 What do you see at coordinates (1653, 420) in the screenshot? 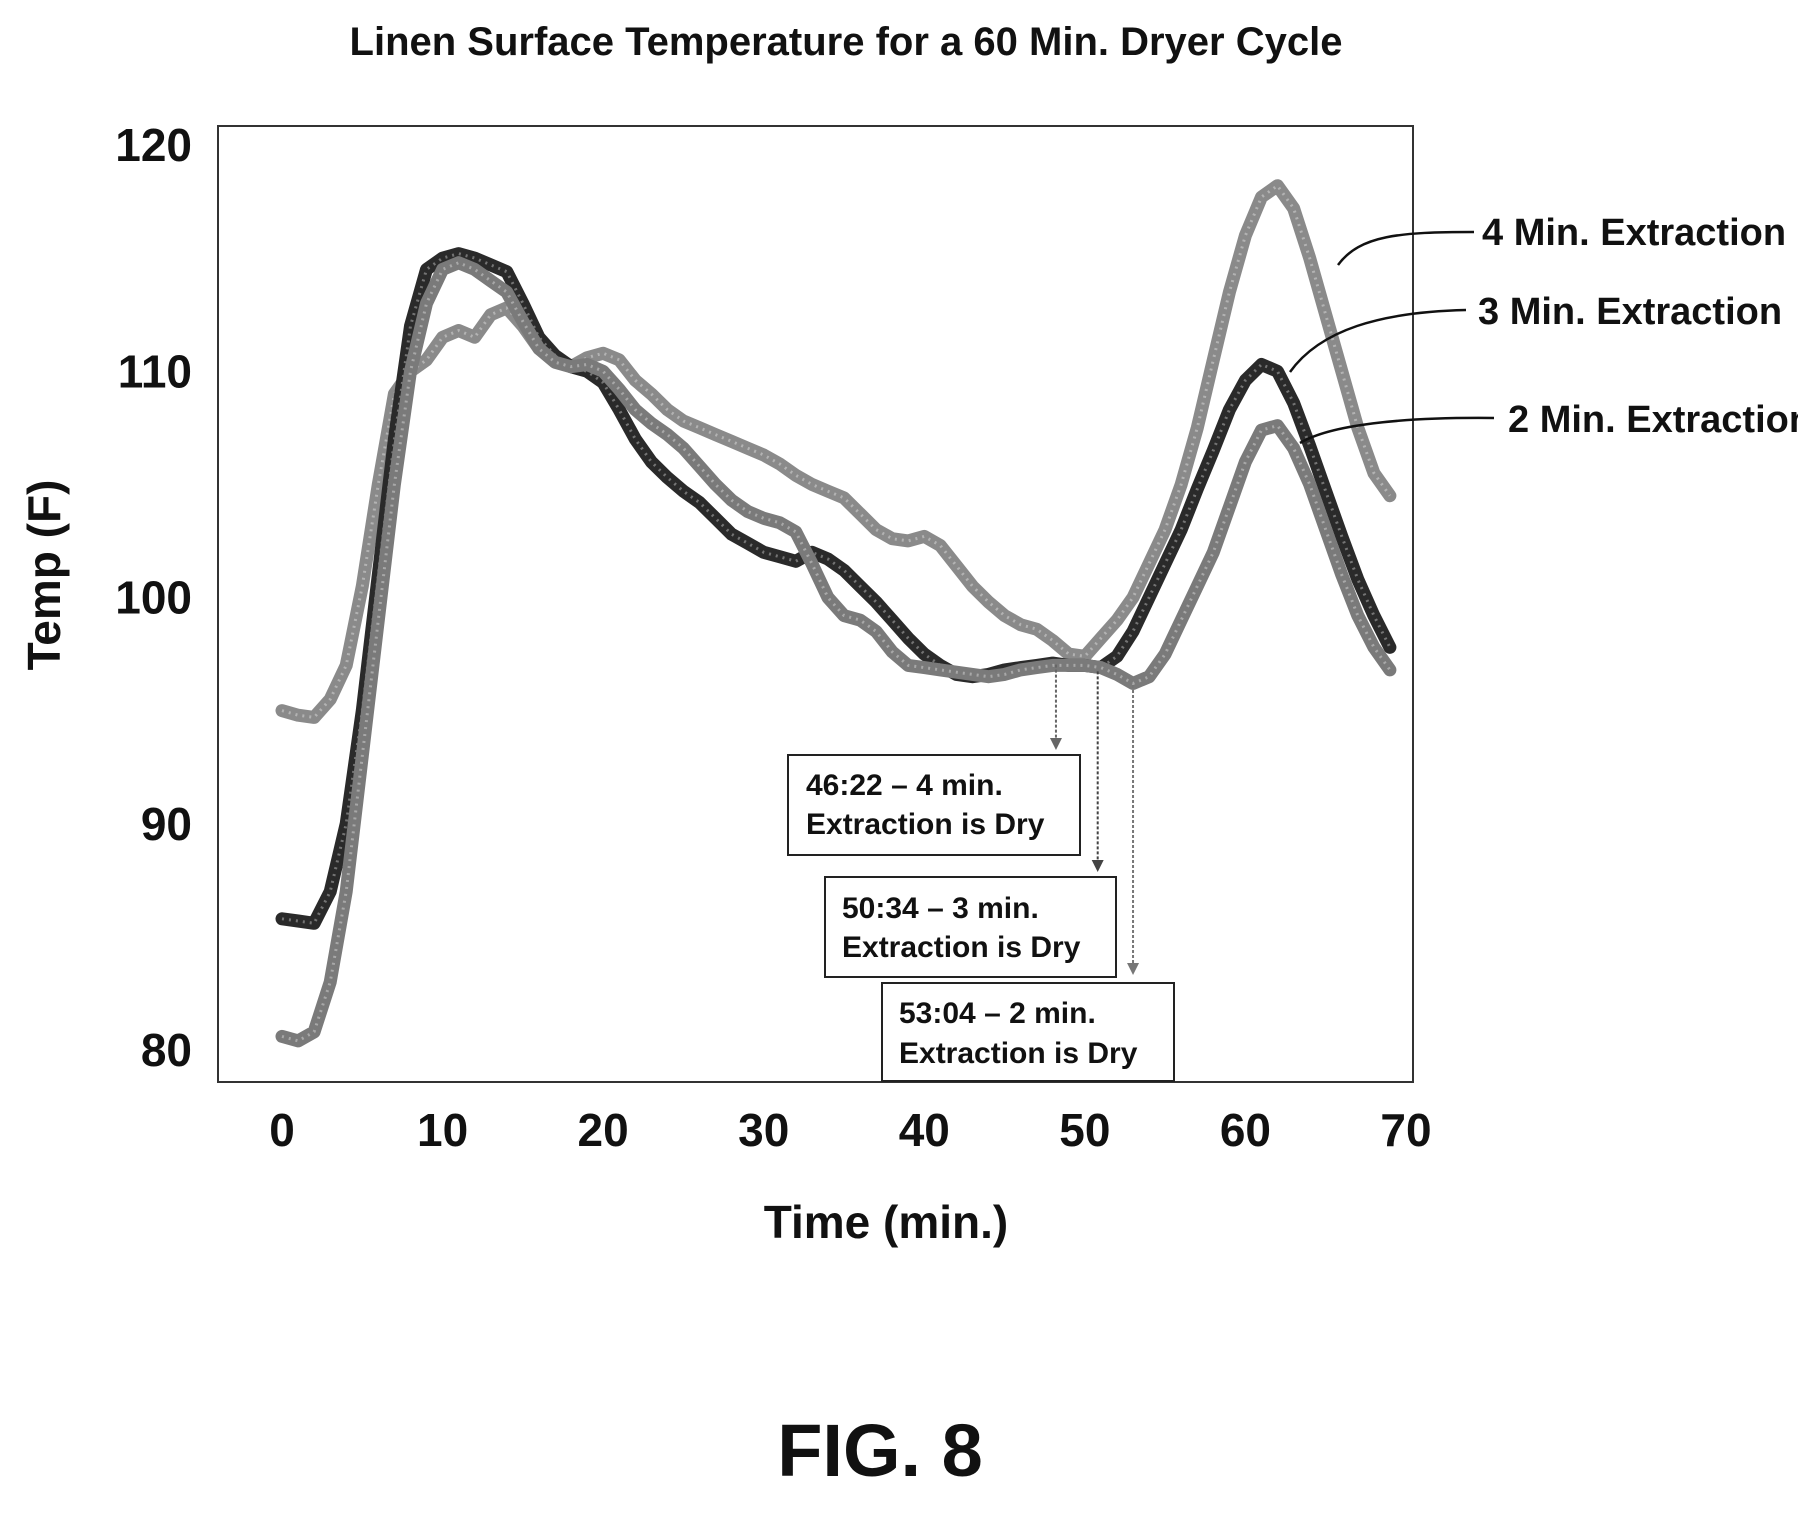
I see `legend-label-2: 2 Min. Extraction` at bounding box center [1653, 420].